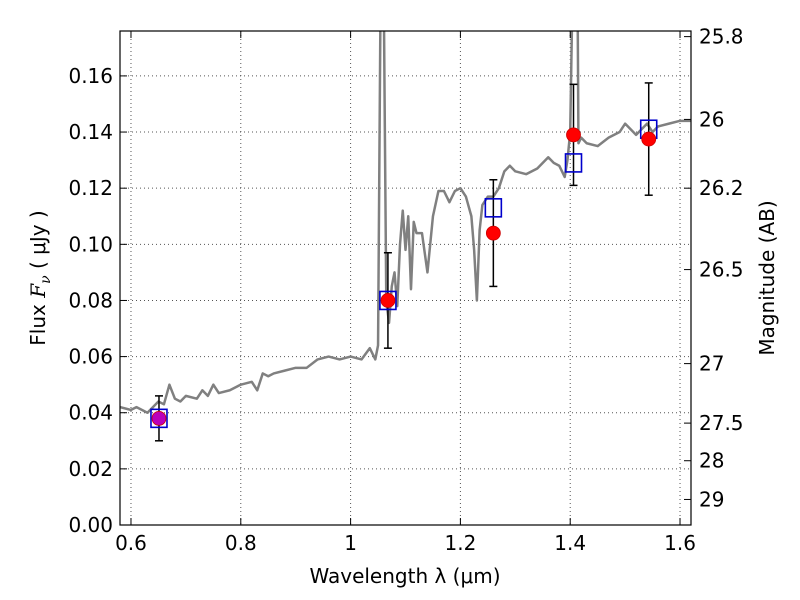  Describe the element at coordinates (721, 37) in the screenshot. I see `y2-tick-label: 25.8` at that location.